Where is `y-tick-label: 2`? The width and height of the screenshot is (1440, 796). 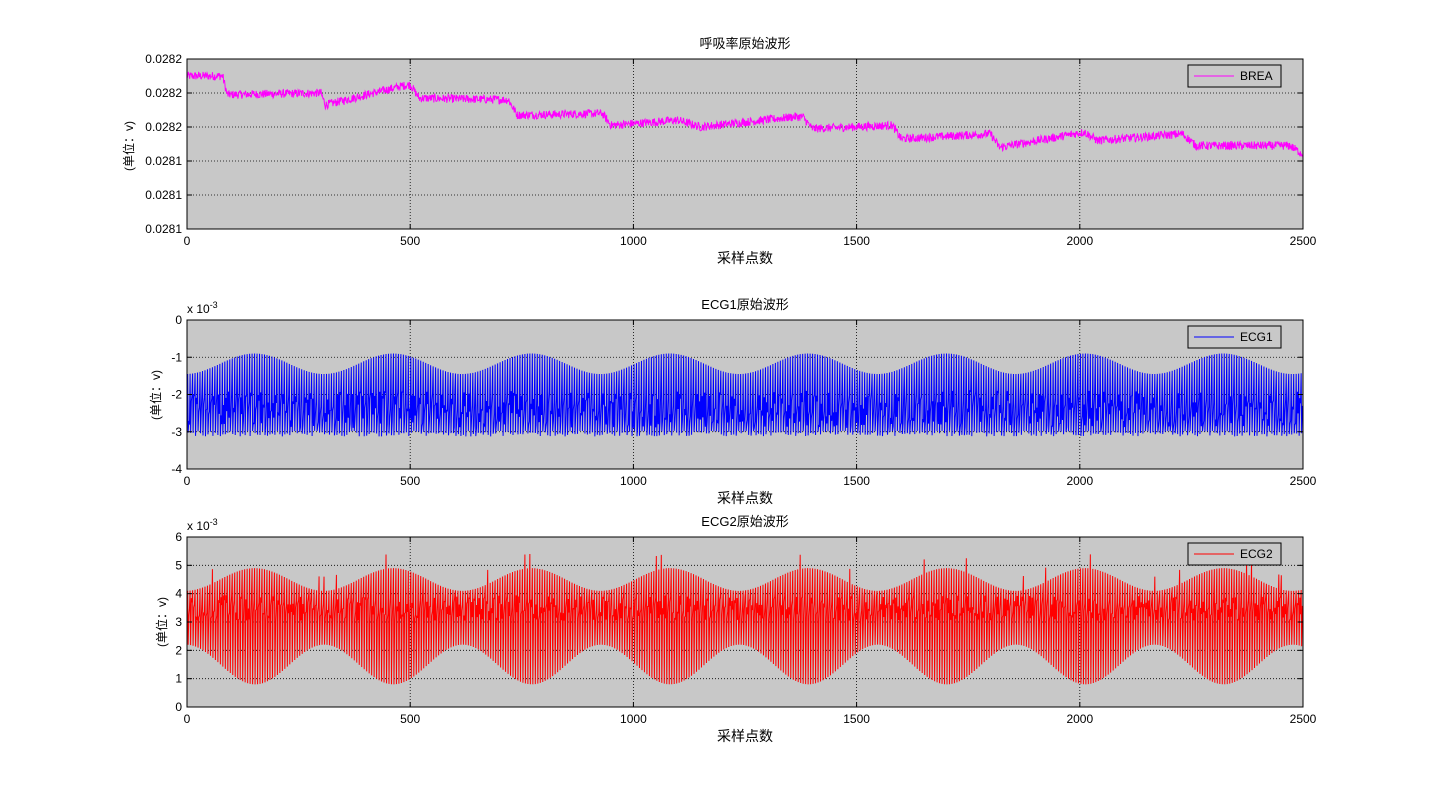 y-tick-label: 2 is located at coordinates (178, 650).